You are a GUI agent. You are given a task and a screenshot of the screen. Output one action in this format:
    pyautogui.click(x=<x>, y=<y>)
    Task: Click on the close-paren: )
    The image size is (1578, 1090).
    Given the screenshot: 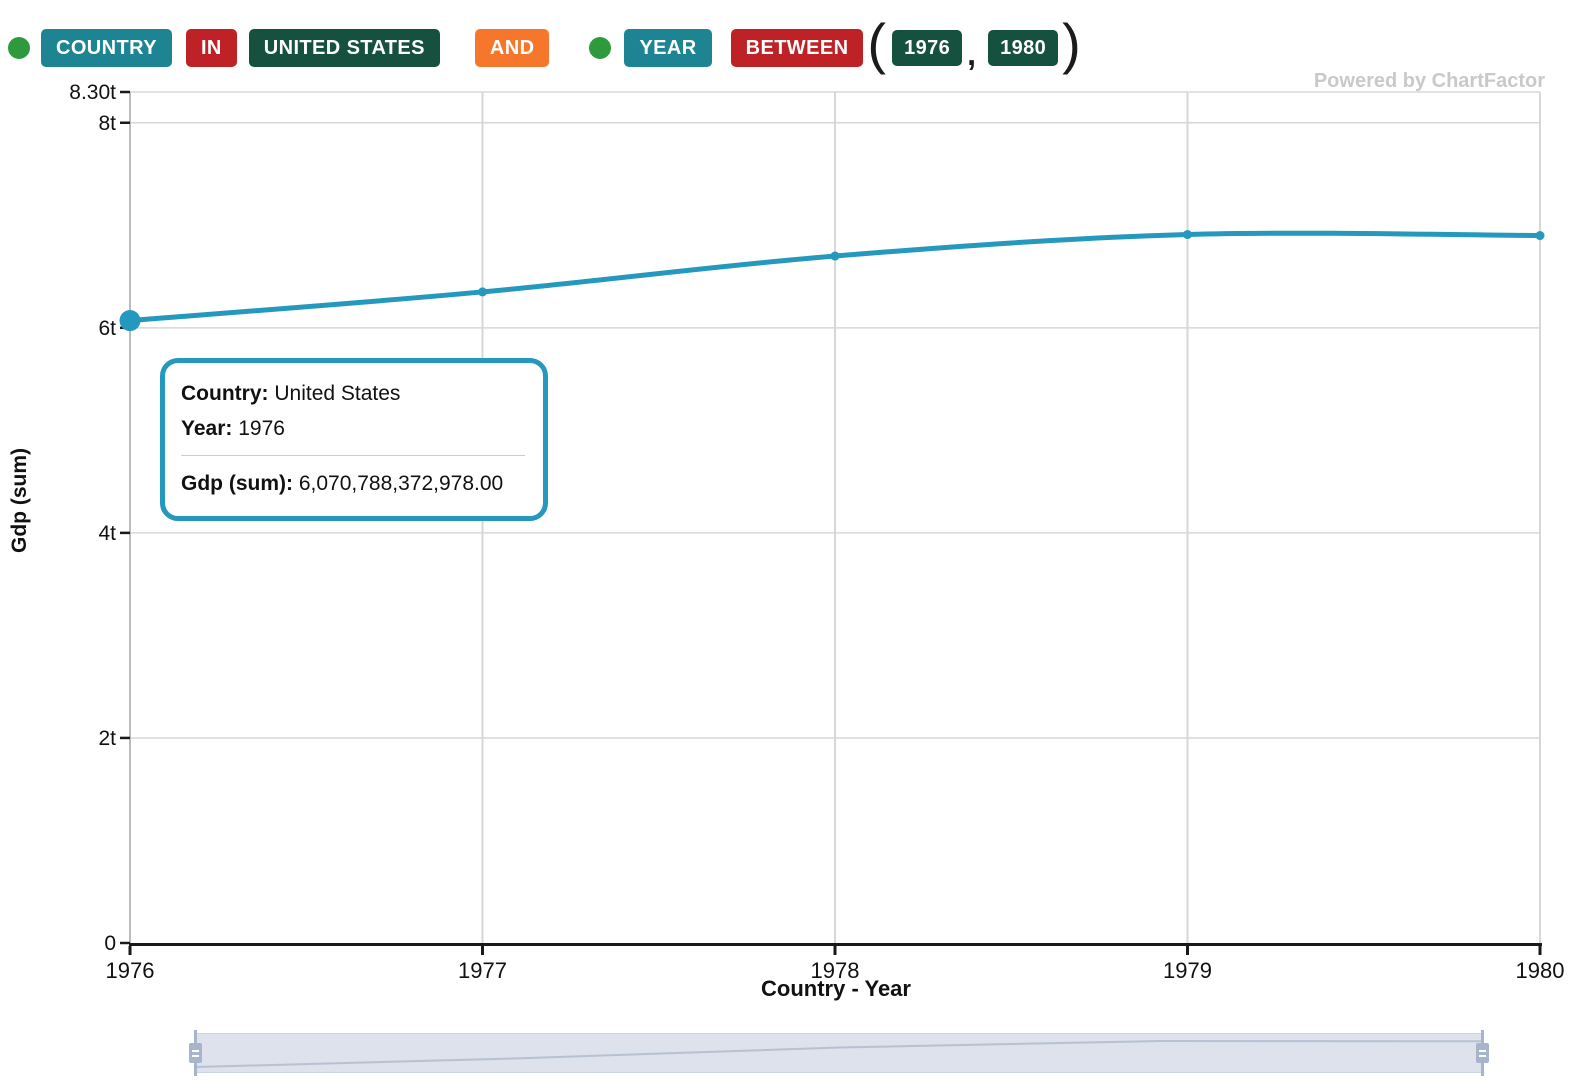 What is the action you would take?
    pyautogui.click(x=1071, y=43)
    